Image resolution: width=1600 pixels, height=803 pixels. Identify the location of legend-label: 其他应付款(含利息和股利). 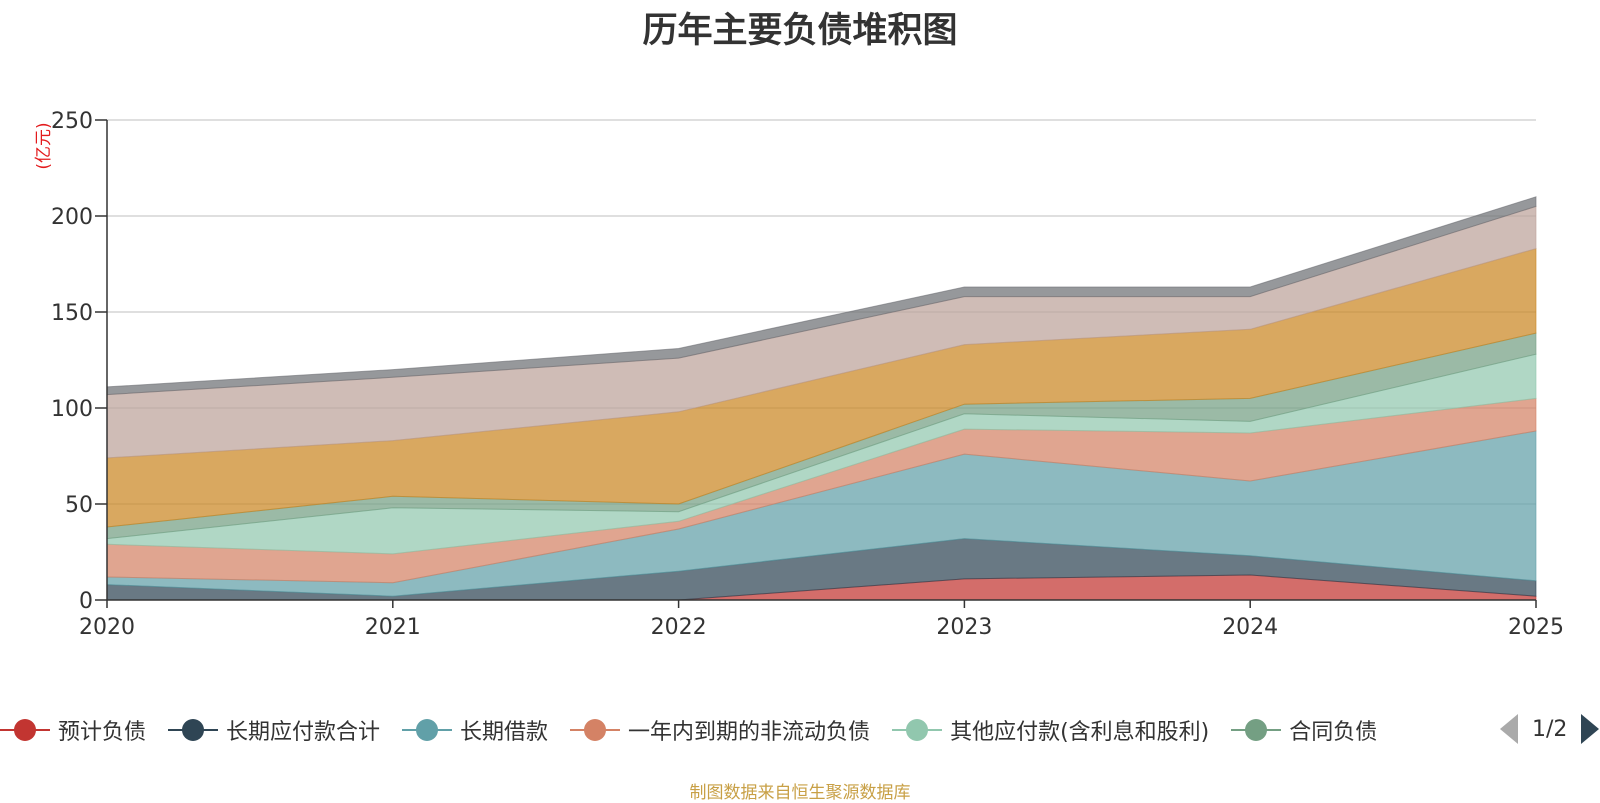
(1080, 732).